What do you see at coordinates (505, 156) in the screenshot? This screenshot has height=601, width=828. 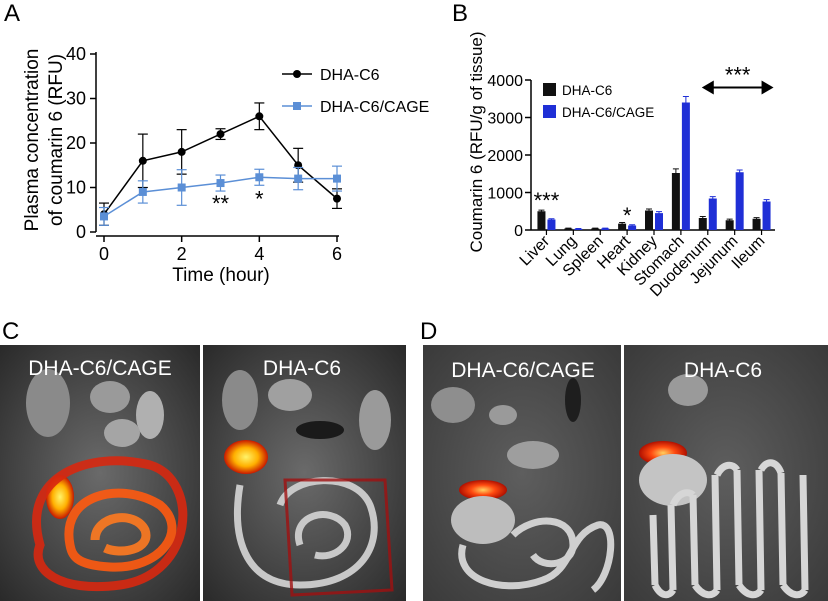 I see `chart-b-ytick-label: 2000` at bounding box center [505, 156].